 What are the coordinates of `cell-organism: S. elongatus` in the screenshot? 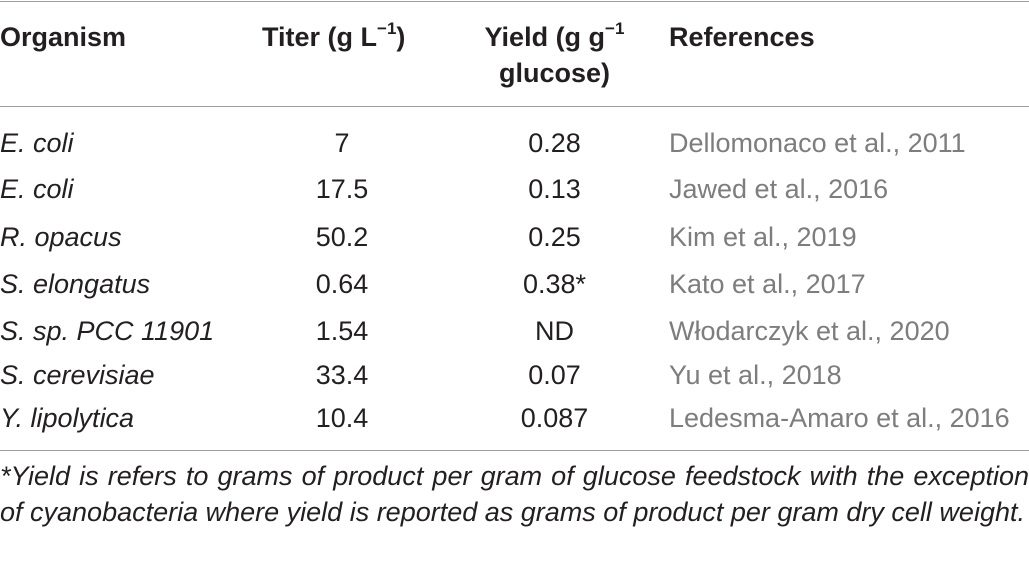 It's located at (75, 284).